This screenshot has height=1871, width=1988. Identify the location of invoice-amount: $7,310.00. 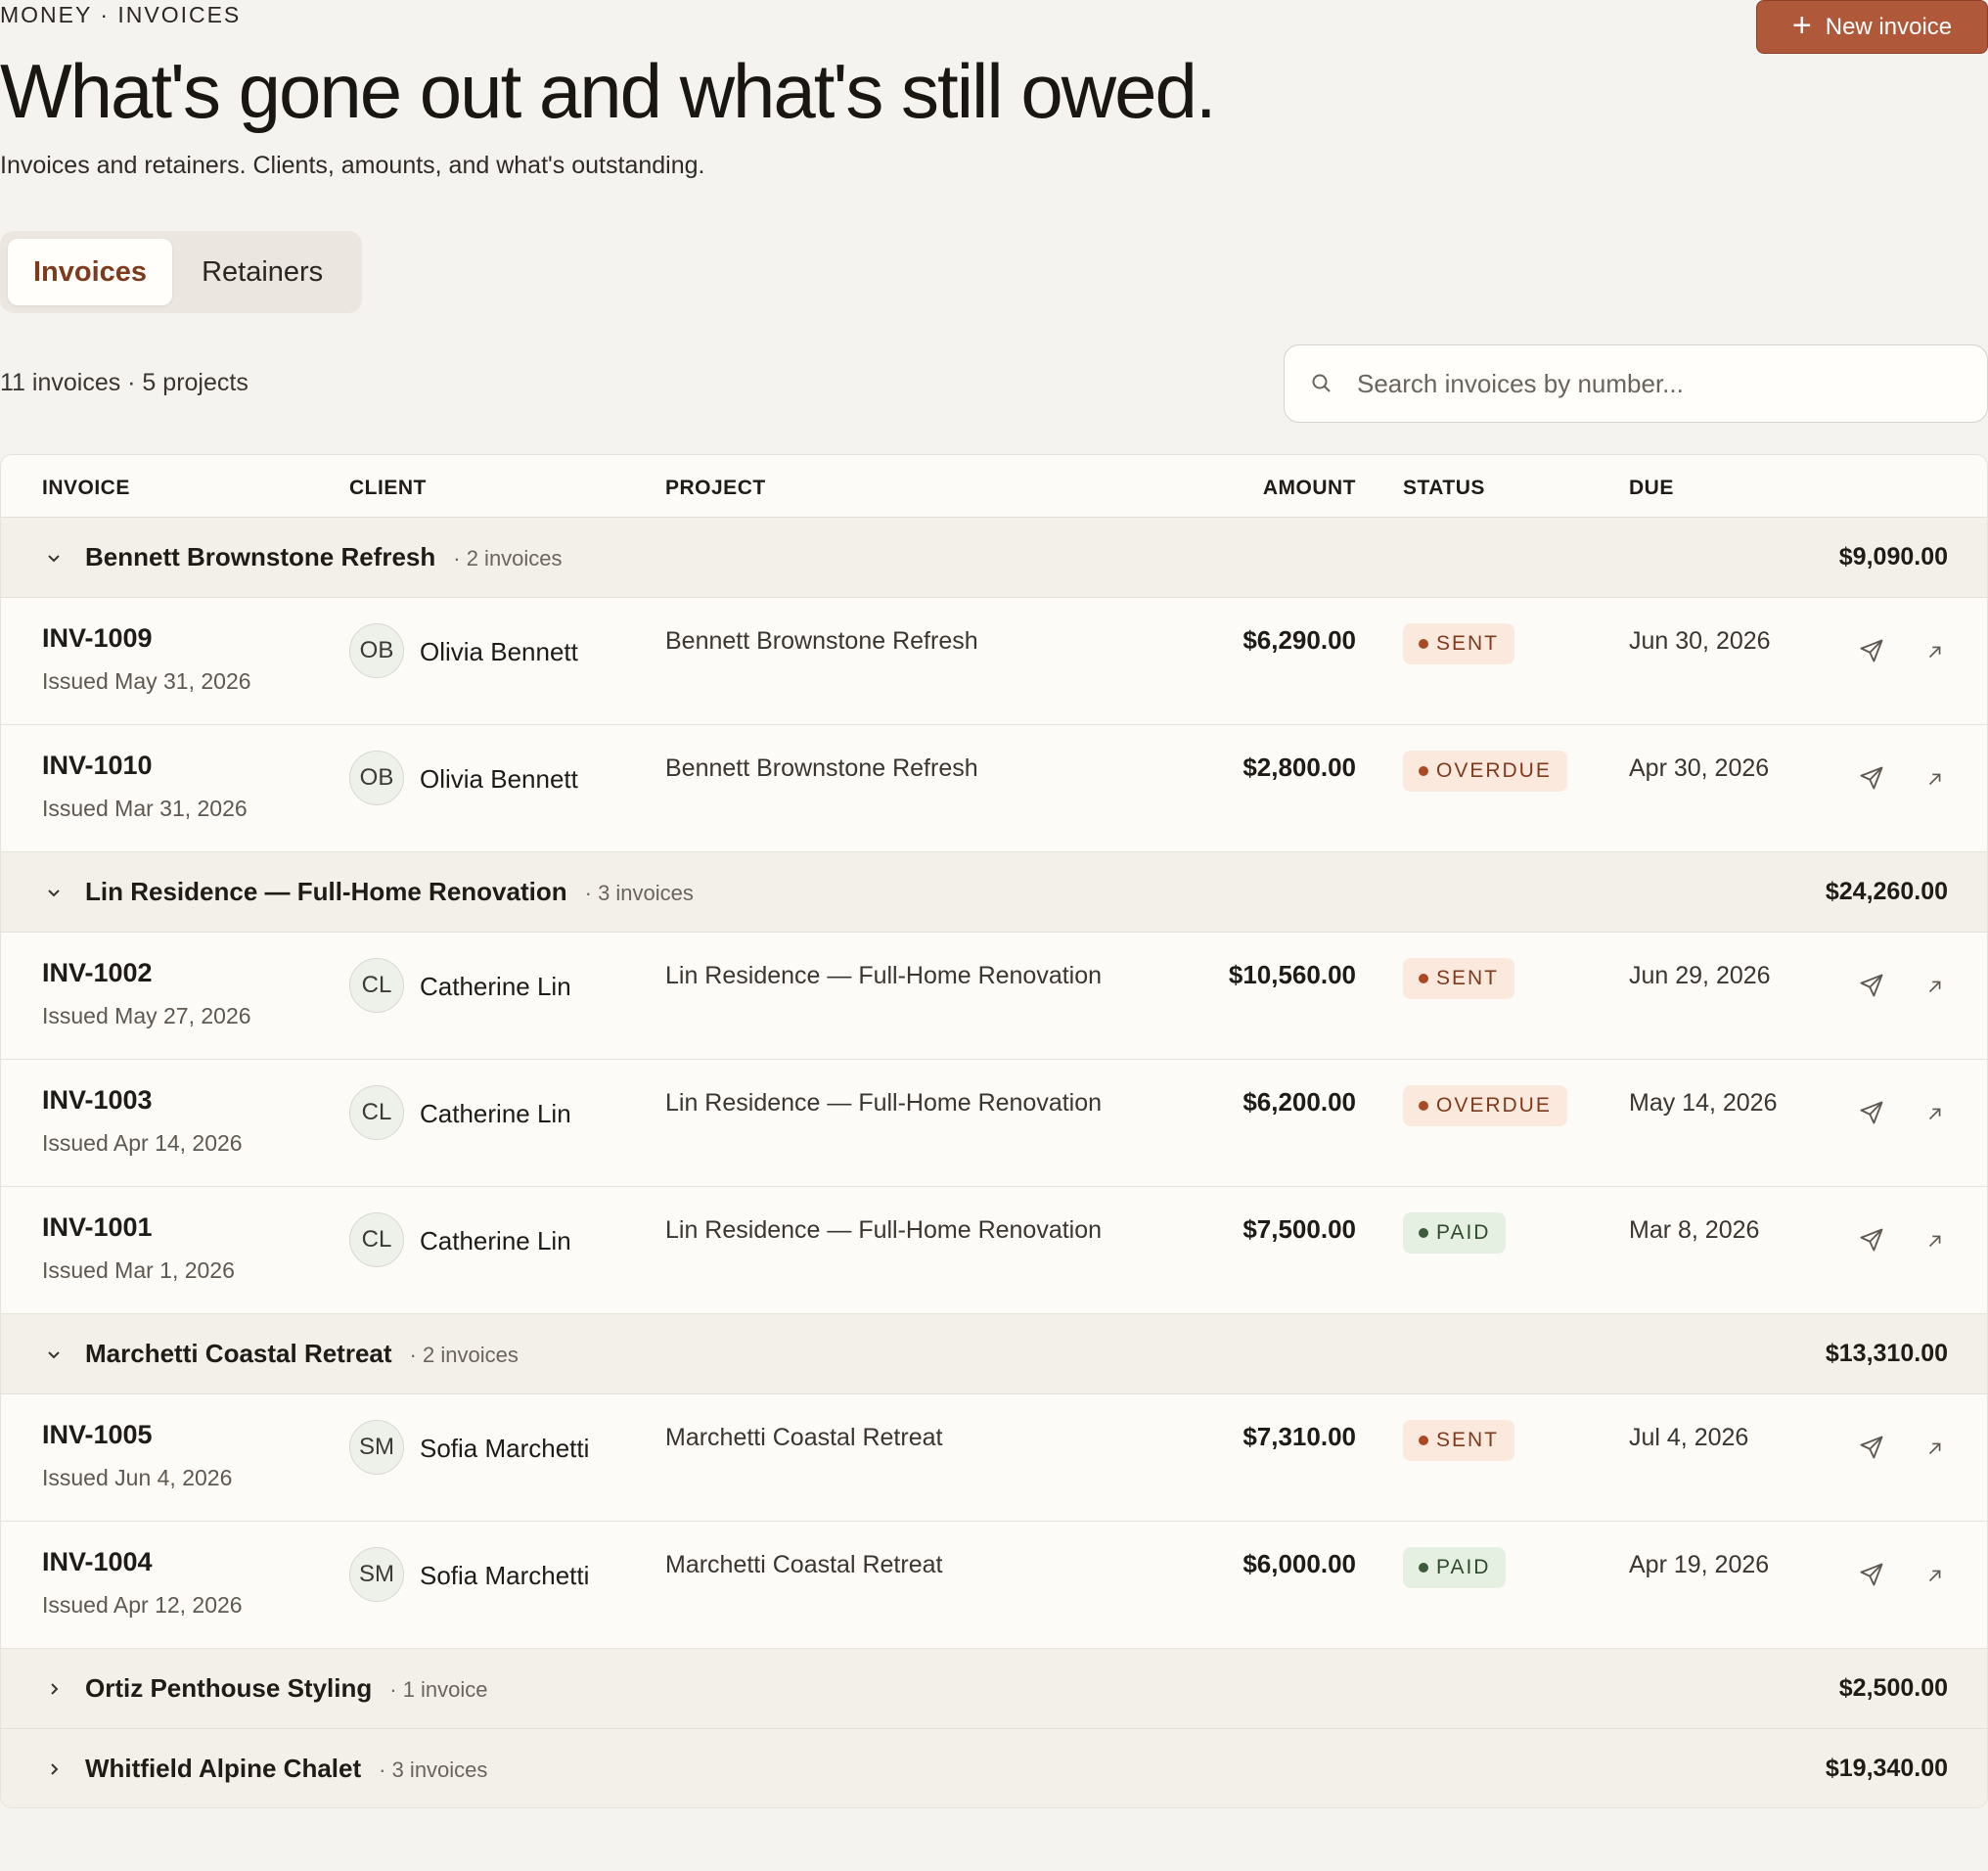
(1299, 1436).